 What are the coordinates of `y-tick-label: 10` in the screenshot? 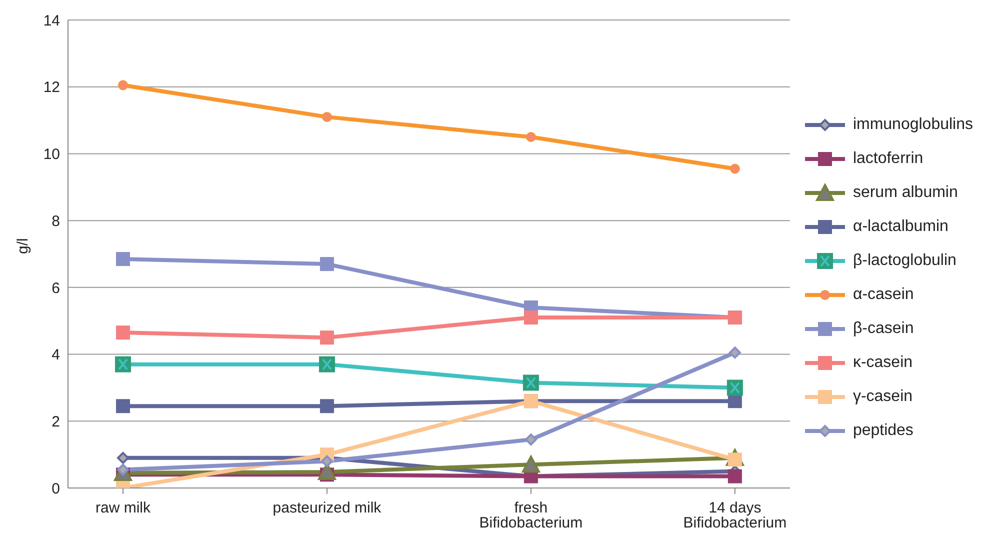 It's located at (51, 155).